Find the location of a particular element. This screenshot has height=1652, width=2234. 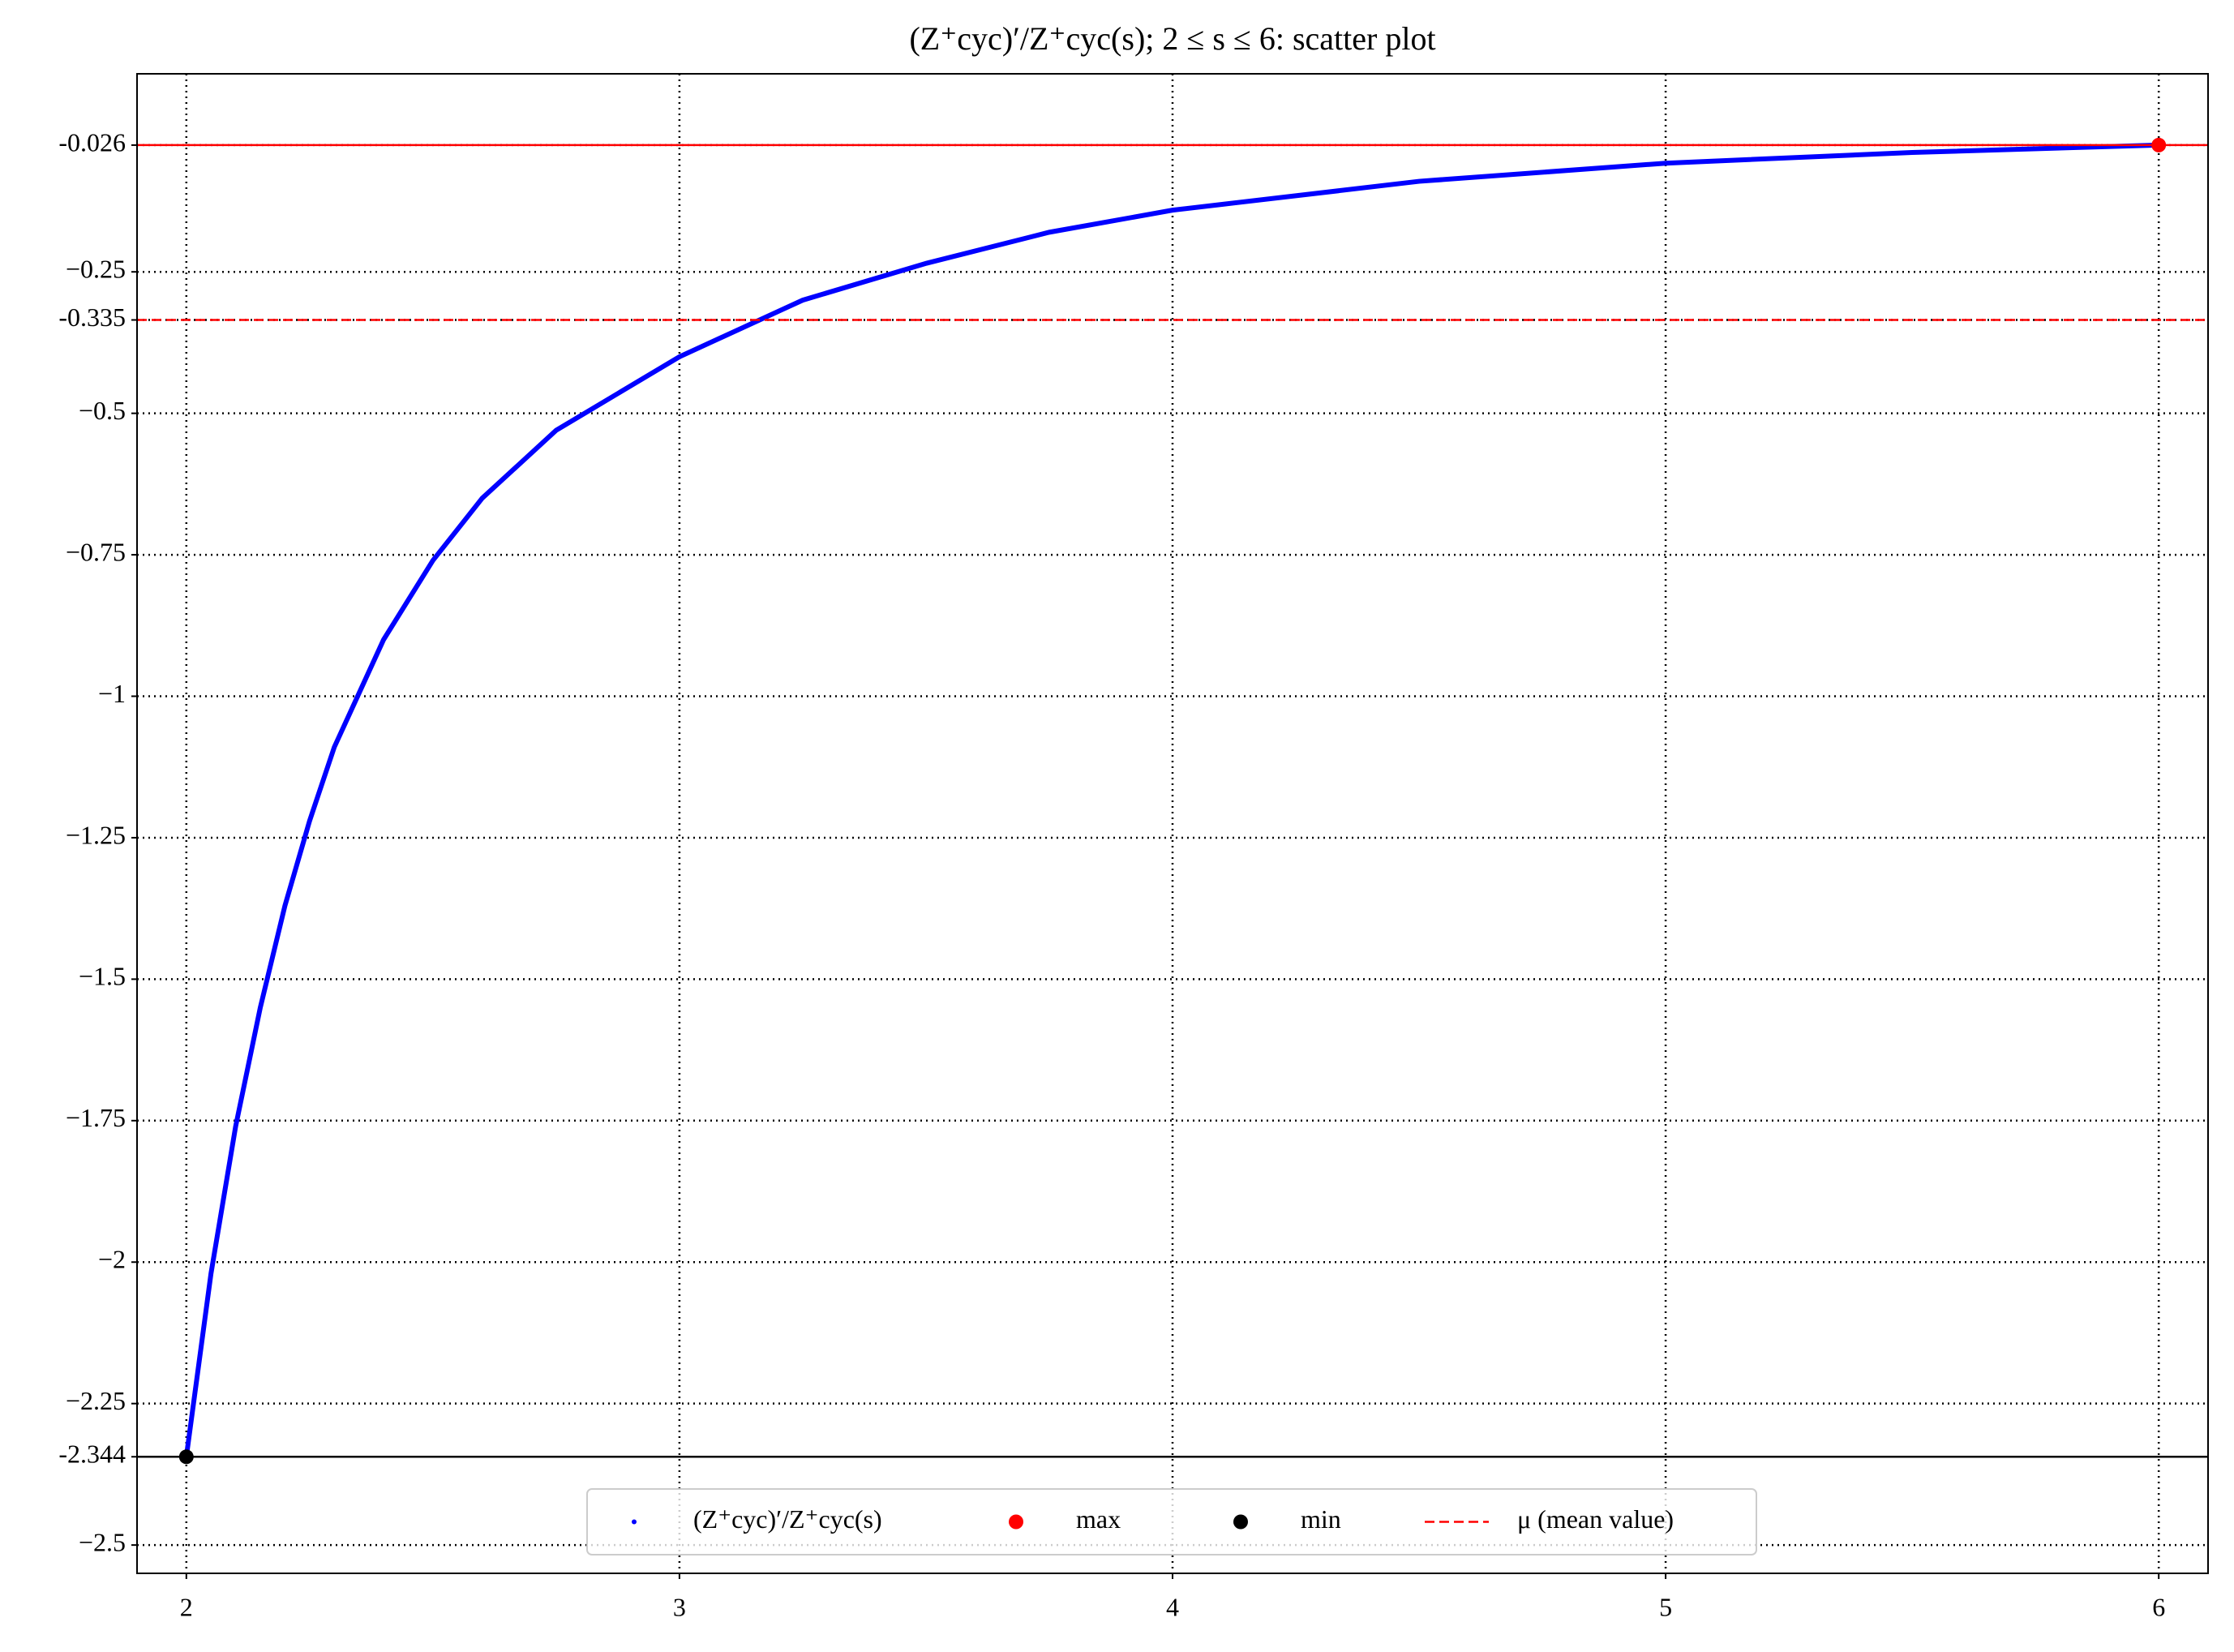

y-tick-label: −2.5 is located at coordinates (102, 1542).